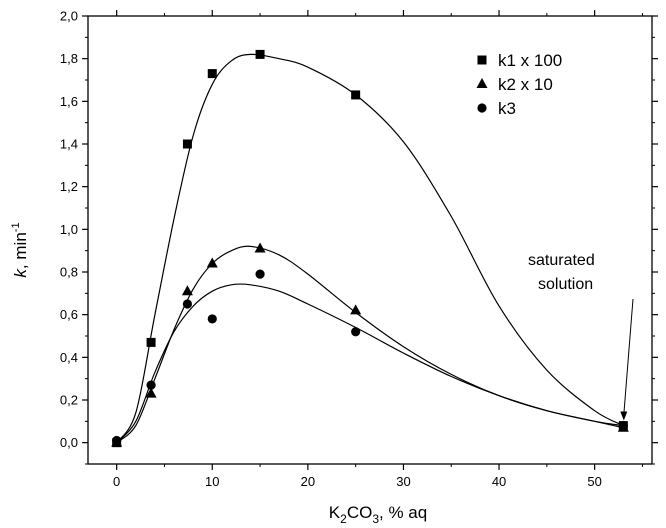 This screenshot has height=528, width=666. What do you see at coordinates (530, 60) in the screenshot?
I see `legend-label: k1 x 100` at bounding box center [530, 60].